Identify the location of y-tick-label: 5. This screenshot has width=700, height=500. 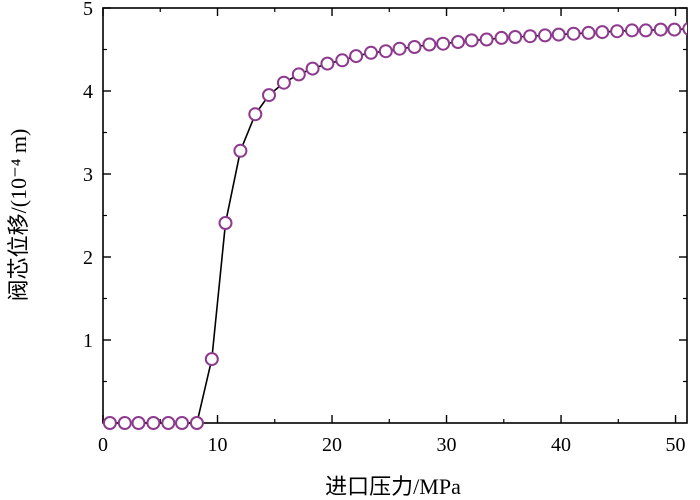
(88, 10).